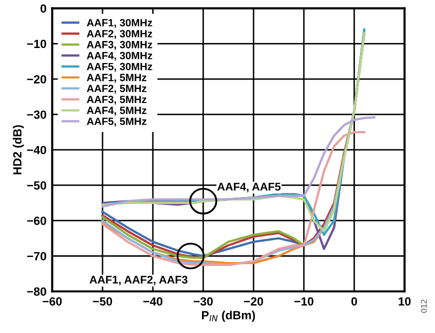 This screenshot has width=435, height=333. Describe the element at coordinates (116, 89) in the screenshot. I see `legend-label: AAF2, 5MHz` at that location.